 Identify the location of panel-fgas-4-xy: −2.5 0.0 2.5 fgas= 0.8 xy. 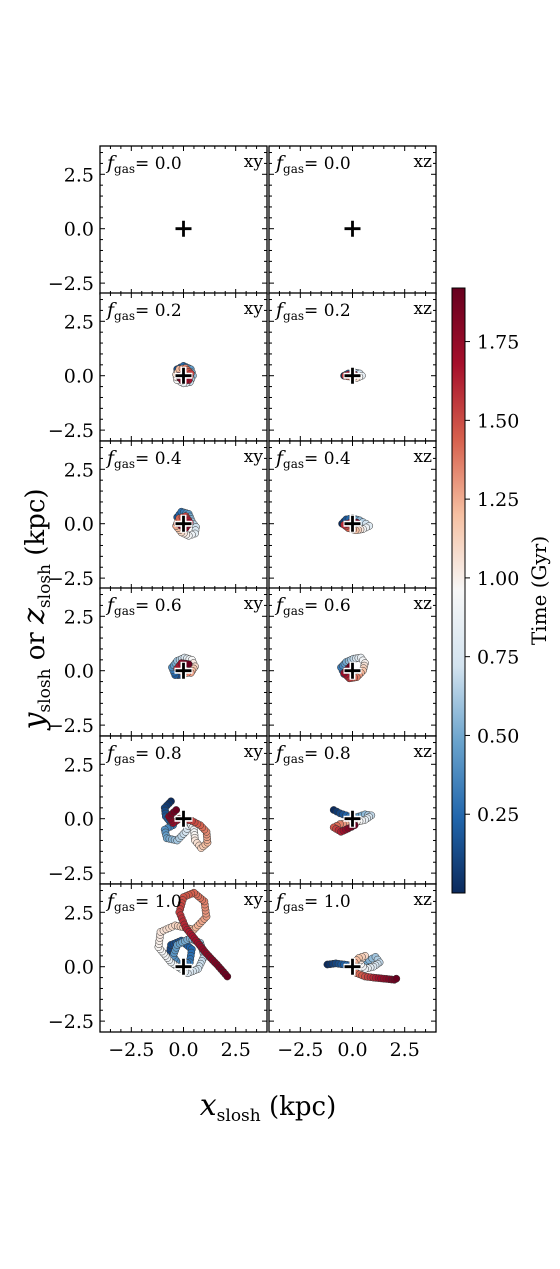
(158, 810).